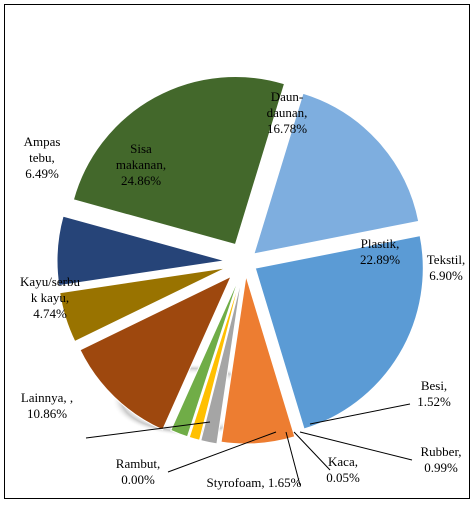 The image size is (476, 505). What do you see at coordinates (446, 267) in the screenshot?
I see `slice-label: Tekstil, 6.90%` at bounding box center [446, 267].